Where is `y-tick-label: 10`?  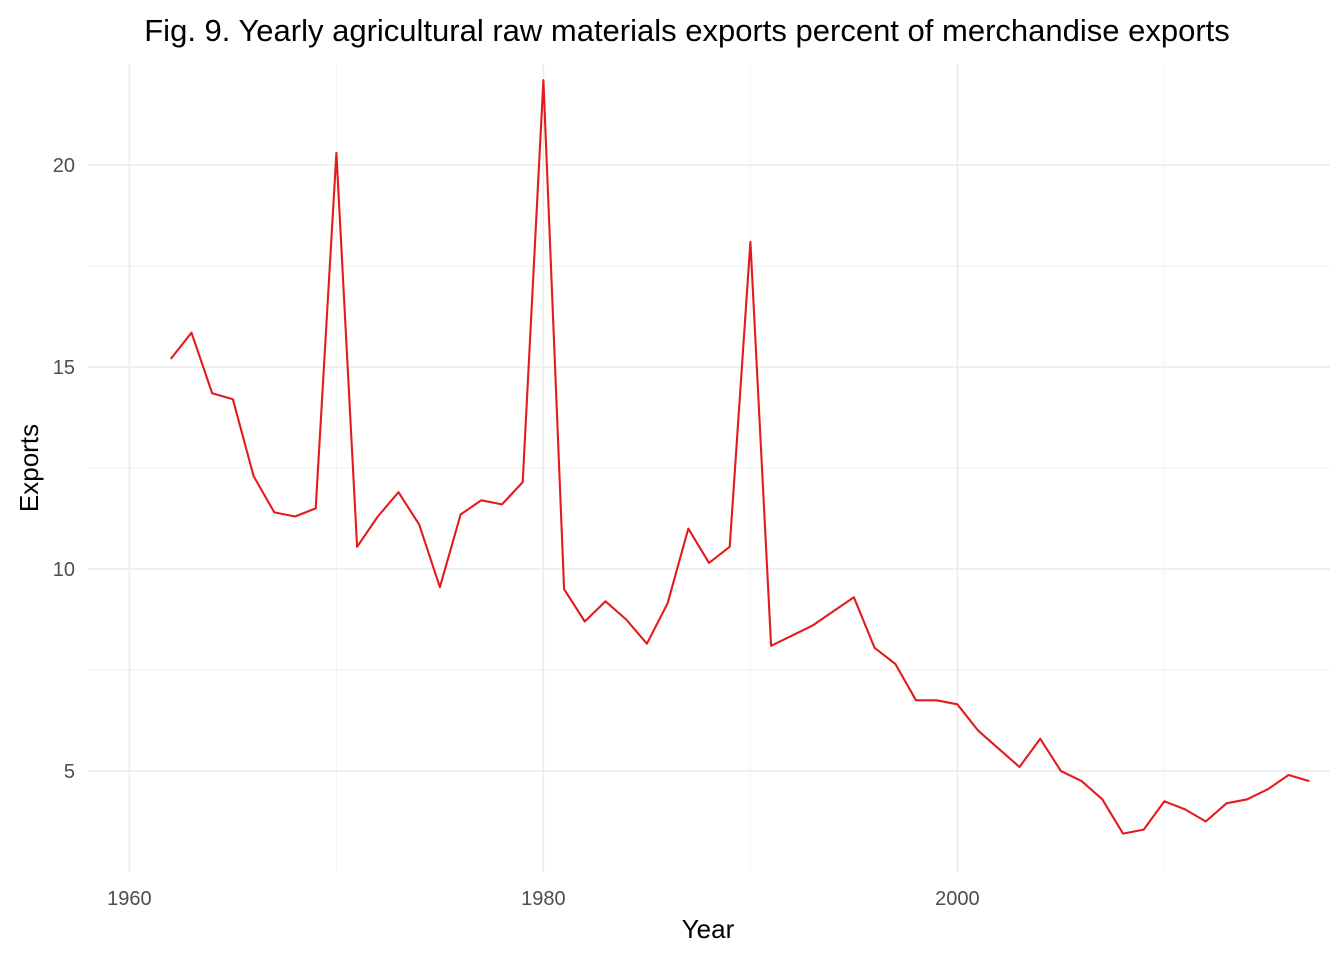
y-tick-label: 10 is located at coordinates (64, 570).